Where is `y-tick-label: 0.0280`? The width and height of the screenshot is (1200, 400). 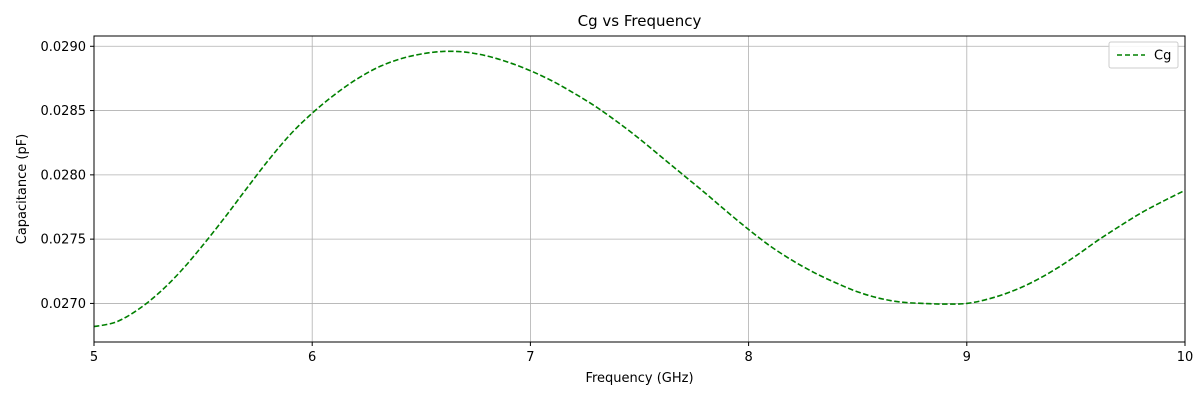 y-tick-label: 0.0280 is located at coordinates (64, 175).